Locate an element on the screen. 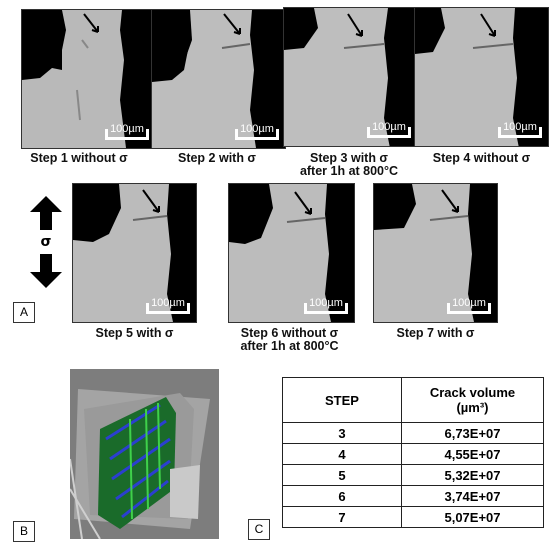  render-image is located at coordinates (144, 454).